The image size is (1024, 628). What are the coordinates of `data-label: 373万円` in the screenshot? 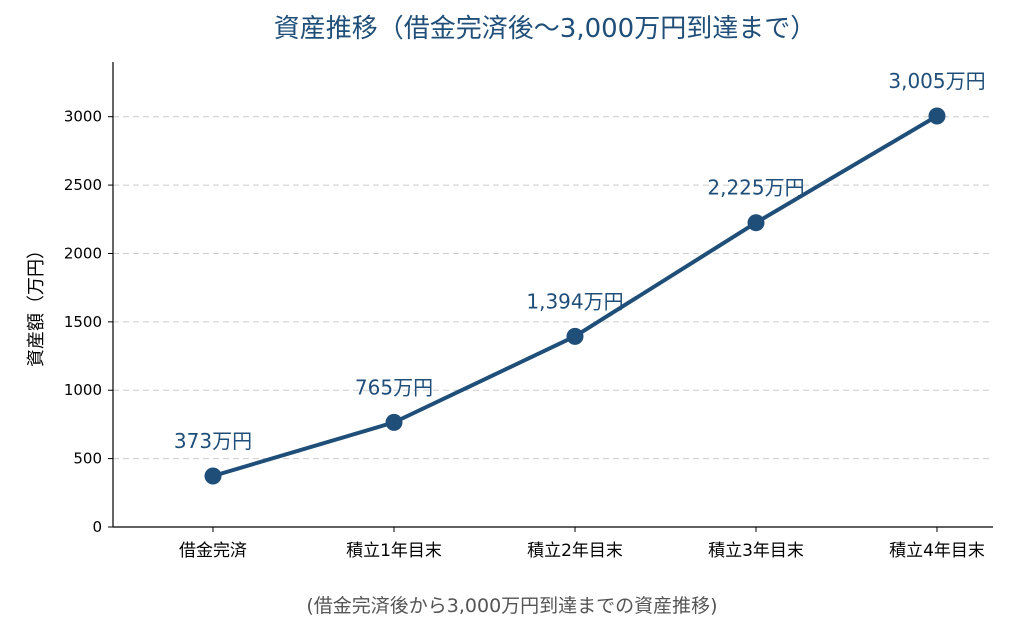 It's located at (213, 441).